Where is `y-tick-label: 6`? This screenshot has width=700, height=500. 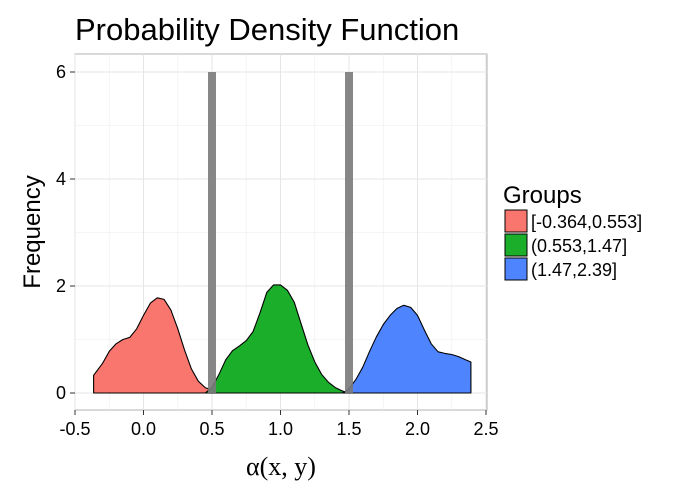
y-tick-label: 6 is located at coordinates (61, 72).